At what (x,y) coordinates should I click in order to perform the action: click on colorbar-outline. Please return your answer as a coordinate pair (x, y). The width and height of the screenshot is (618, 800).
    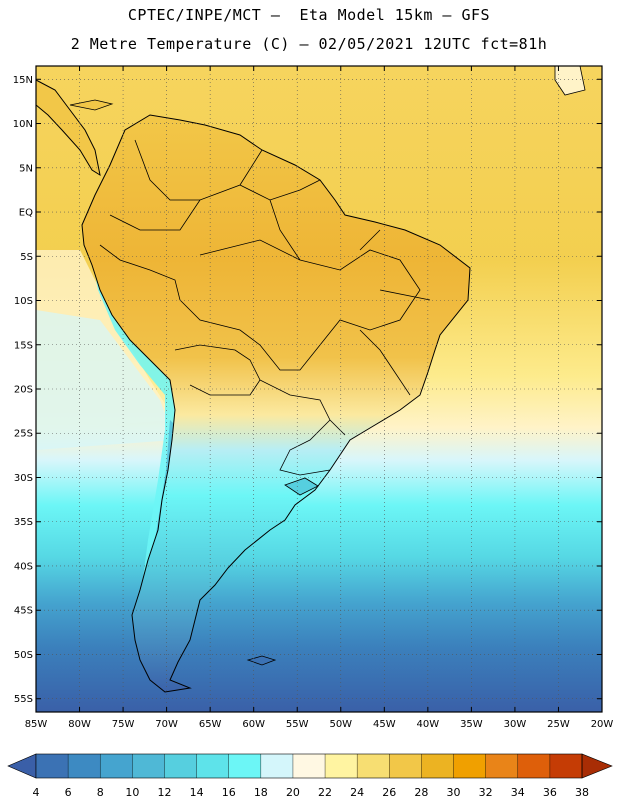
    Looking at the image, I should click on (309, 766).